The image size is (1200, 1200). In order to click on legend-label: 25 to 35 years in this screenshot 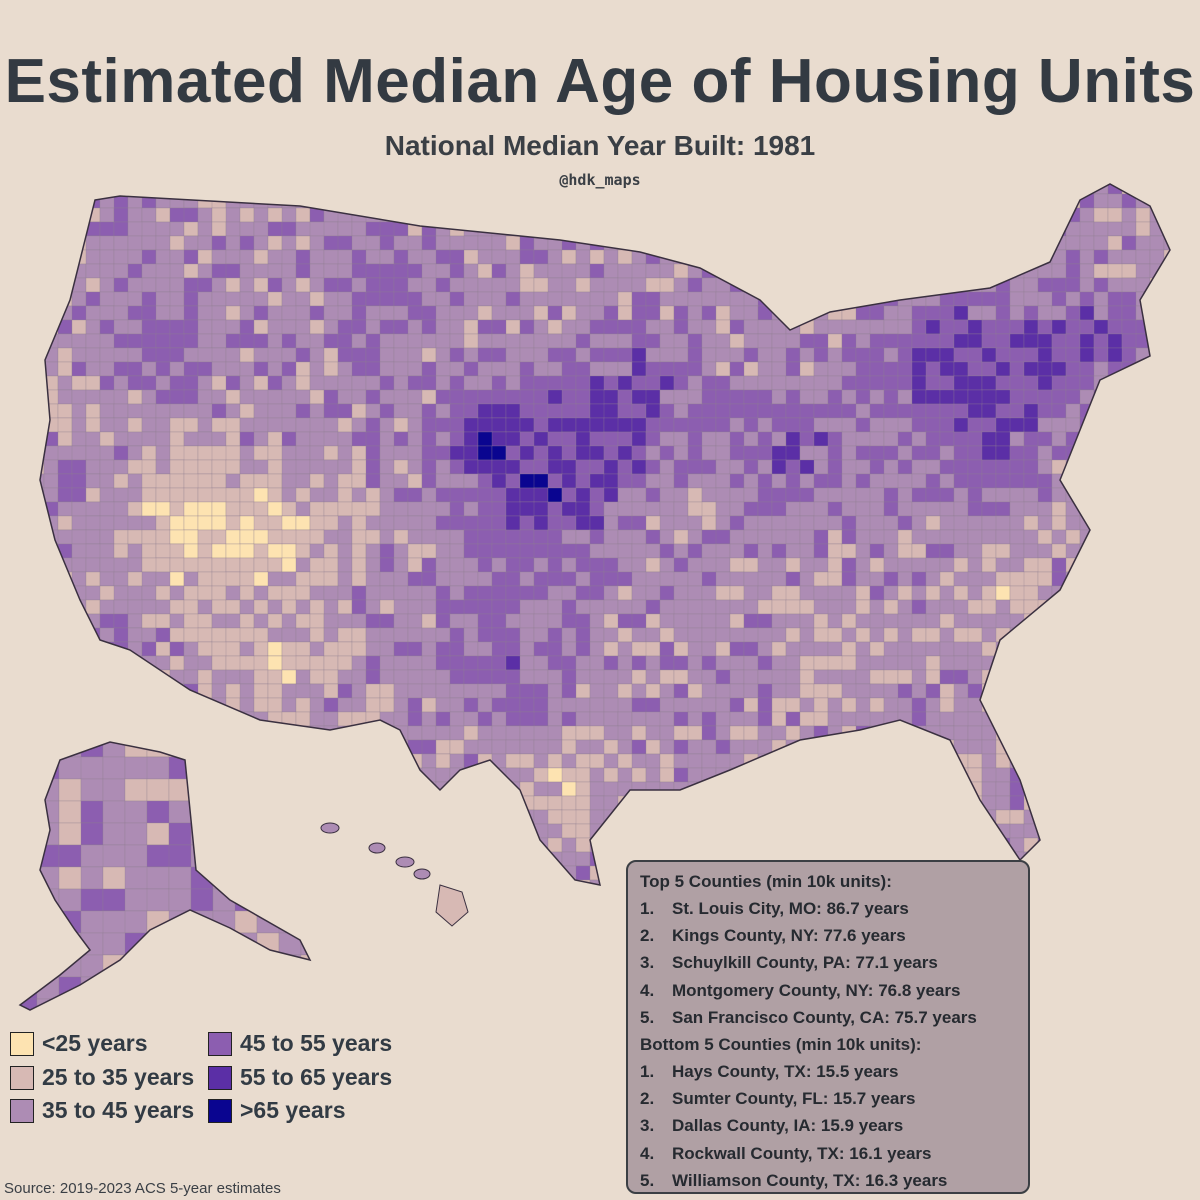, I will do `click(118, 1077)`.